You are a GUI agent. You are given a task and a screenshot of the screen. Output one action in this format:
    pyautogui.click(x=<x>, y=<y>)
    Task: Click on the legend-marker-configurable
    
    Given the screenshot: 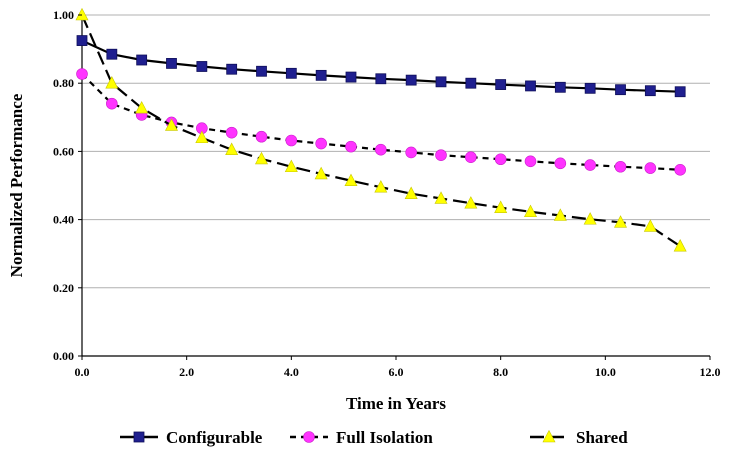 What is the action you would take?
    pyautogui.click(x=139, y=437)
    